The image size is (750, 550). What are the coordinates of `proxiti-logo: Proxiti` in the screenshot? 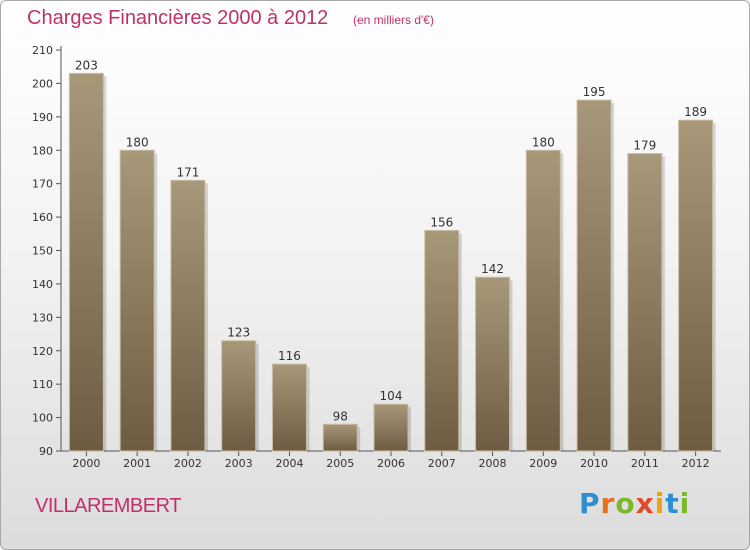 It's located at (634, 503).